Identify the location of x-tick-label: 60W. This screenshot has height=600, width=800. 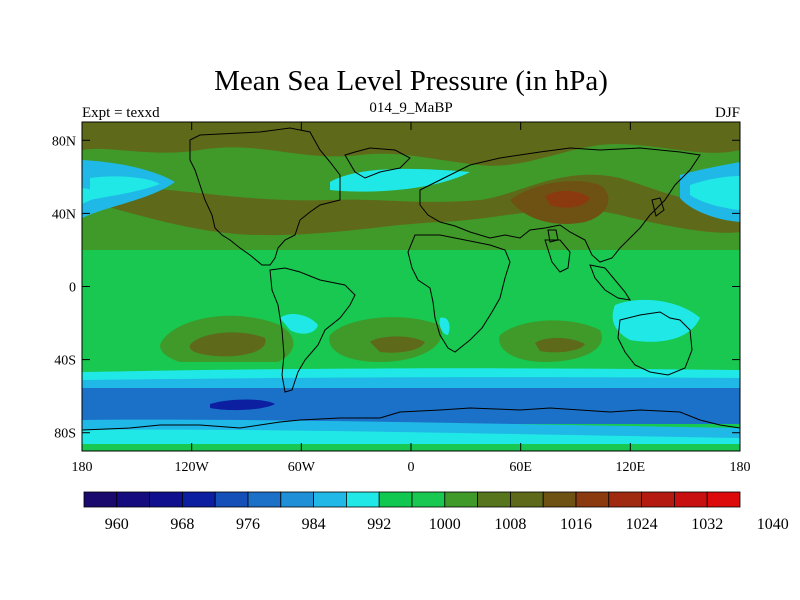
(302, 467).